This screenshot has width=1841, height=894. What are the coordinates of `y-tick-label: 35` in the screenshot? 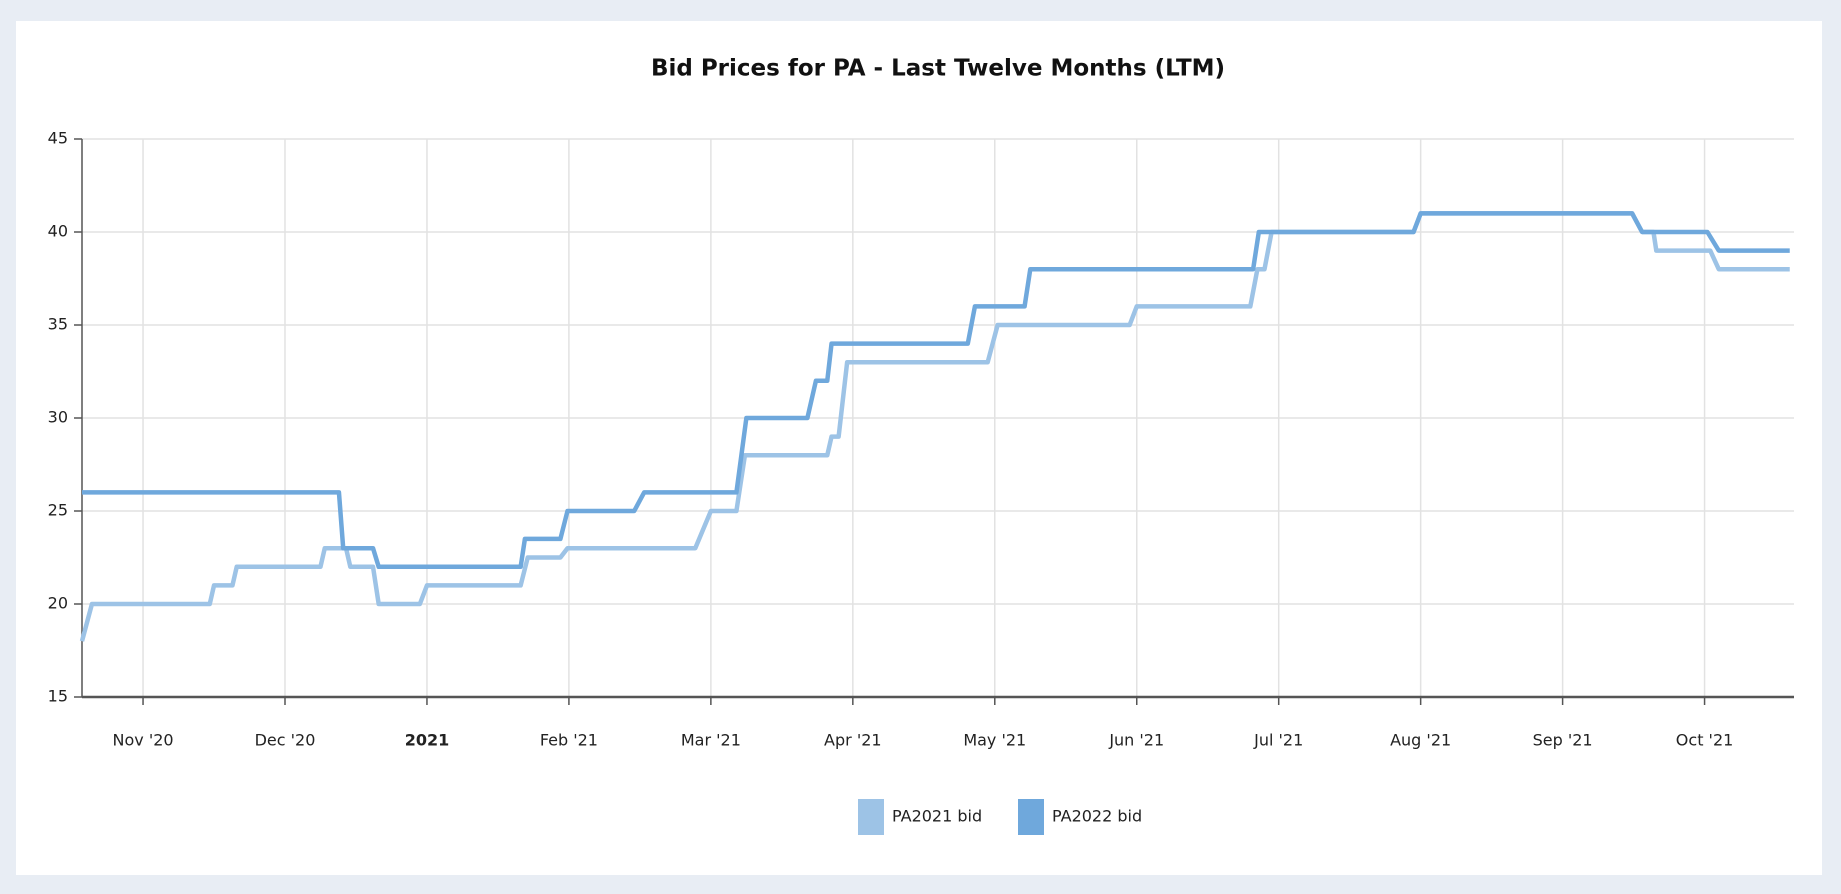 It's located at (58, 324).